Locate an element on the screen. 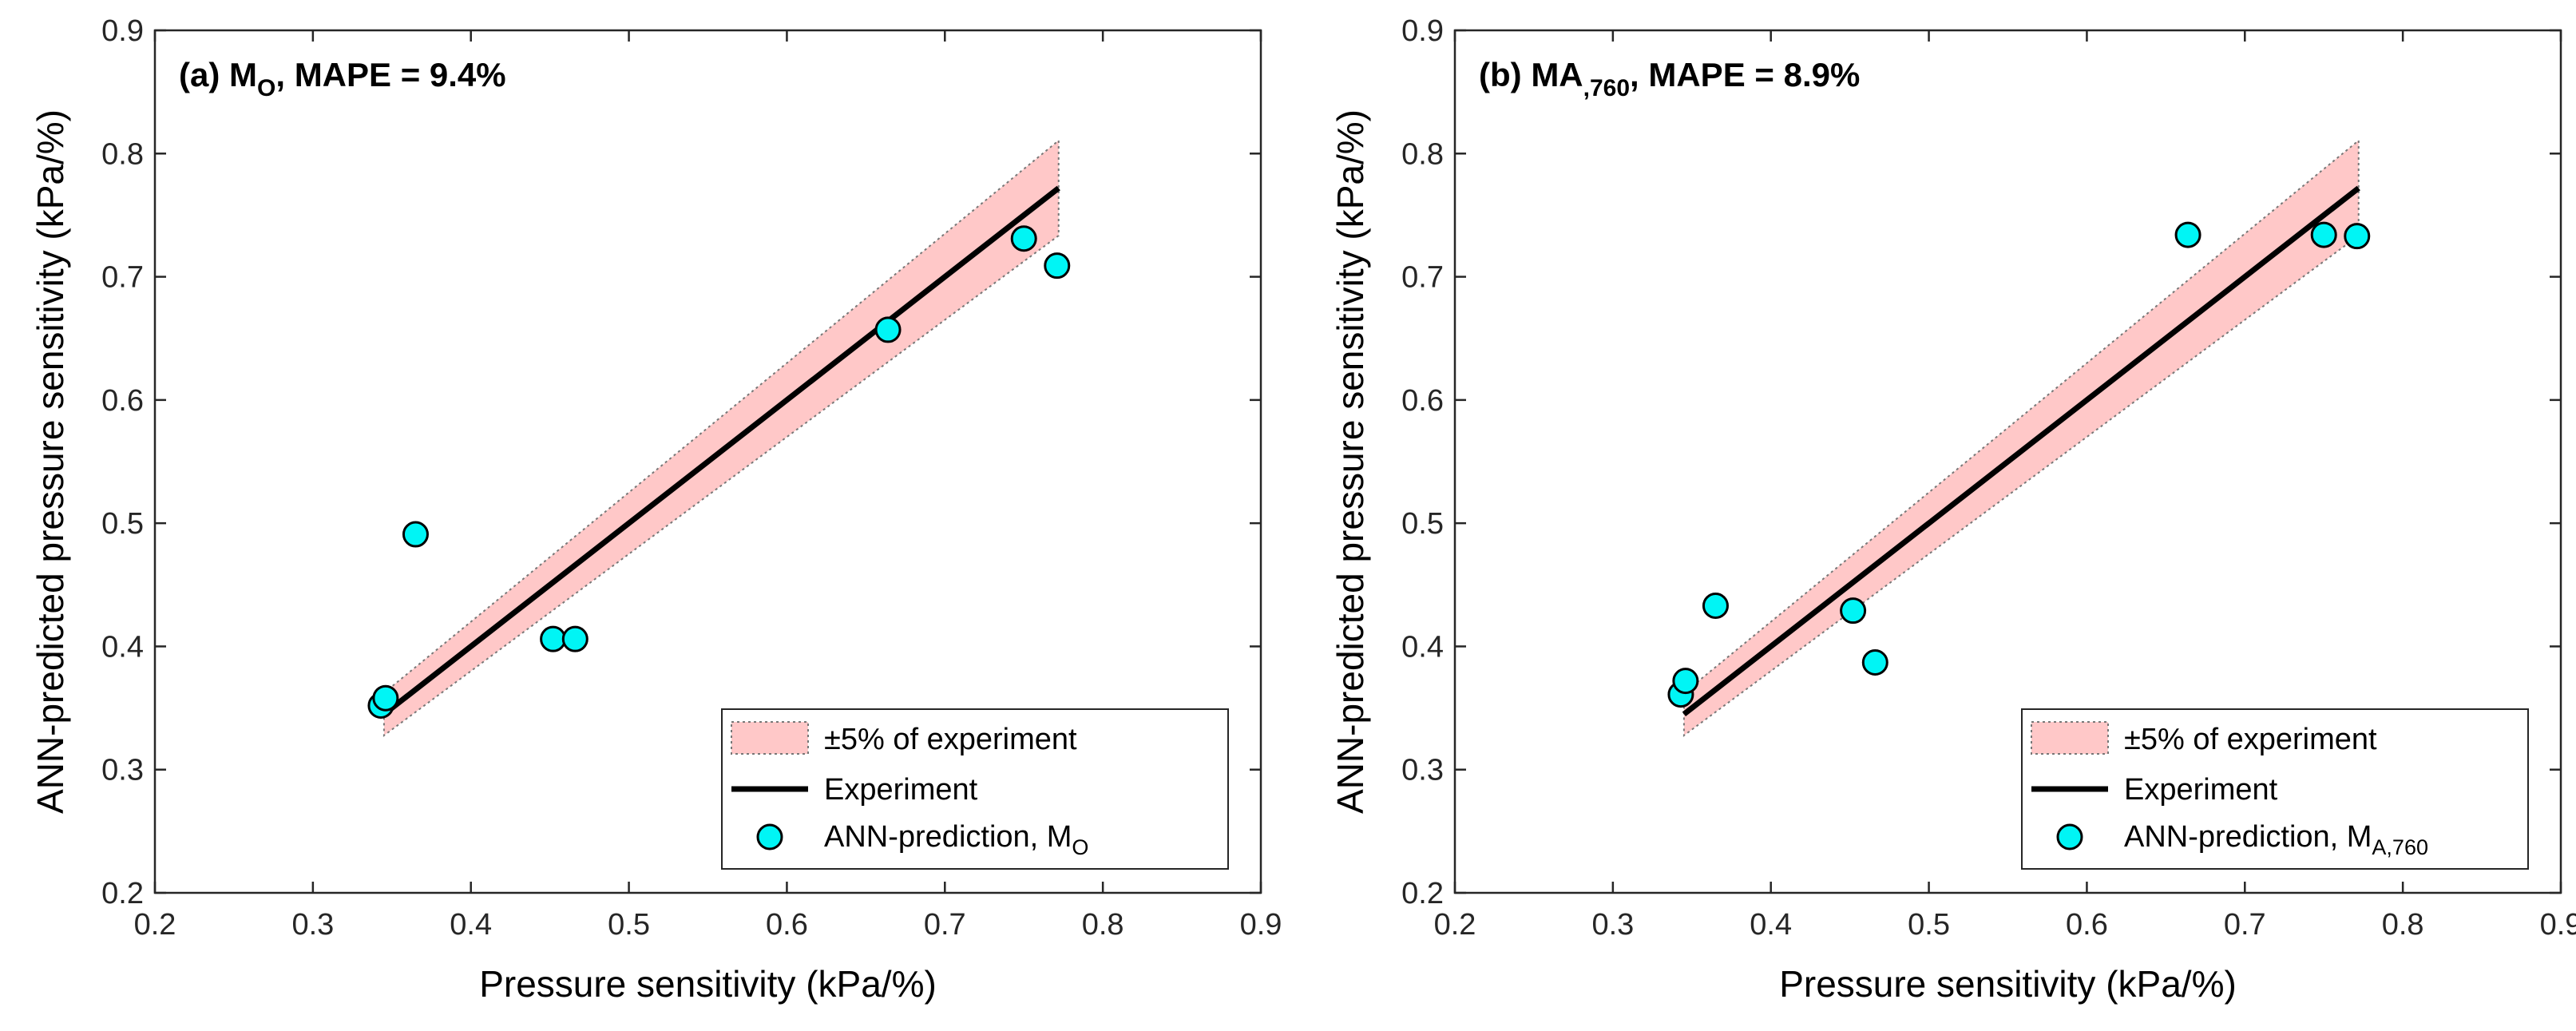 The image size is (2576, 1031). x-axis-label-b: Pressure sensitivity (kPa/%) is located at coordinates (2008, 984).